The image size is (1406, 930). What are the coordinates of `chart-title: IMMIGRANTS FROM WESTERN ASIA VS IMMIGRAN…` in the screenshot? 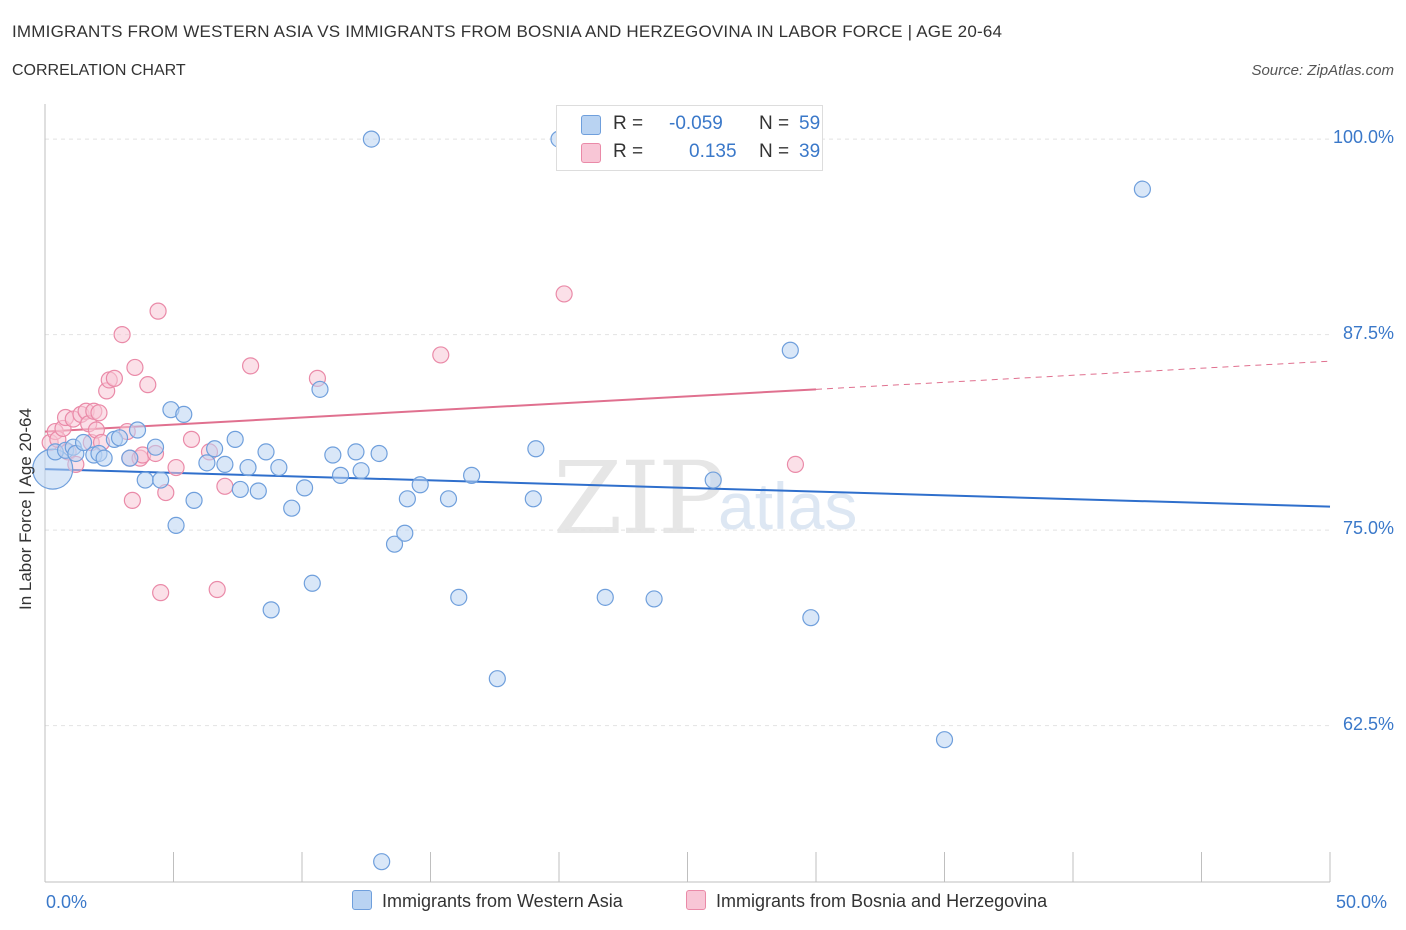 It's located at (507, 31).